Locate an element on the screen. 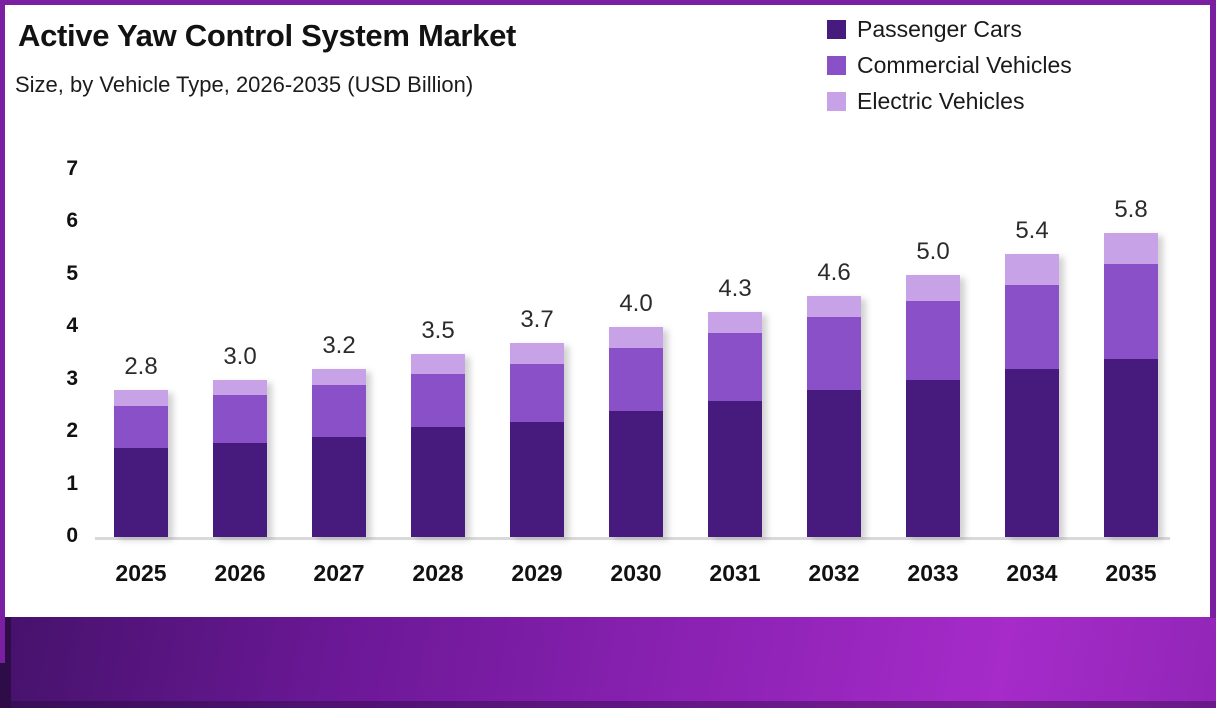 The image size is (1216, 708). legend-label: Electric Vehicles is located at coordinates (941, 100).